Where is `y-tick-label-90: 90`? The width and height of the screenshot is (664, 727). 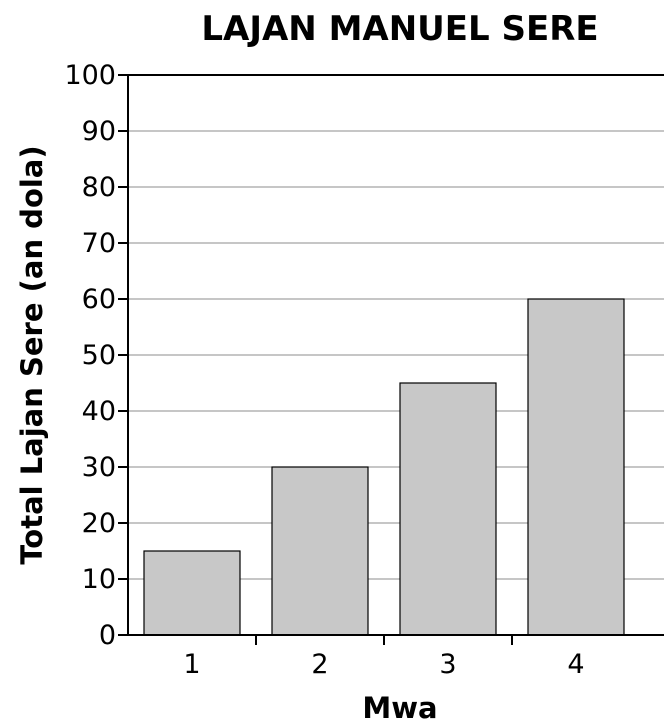 y-tick-label-90: 90 is located at coordinates (99, 131).